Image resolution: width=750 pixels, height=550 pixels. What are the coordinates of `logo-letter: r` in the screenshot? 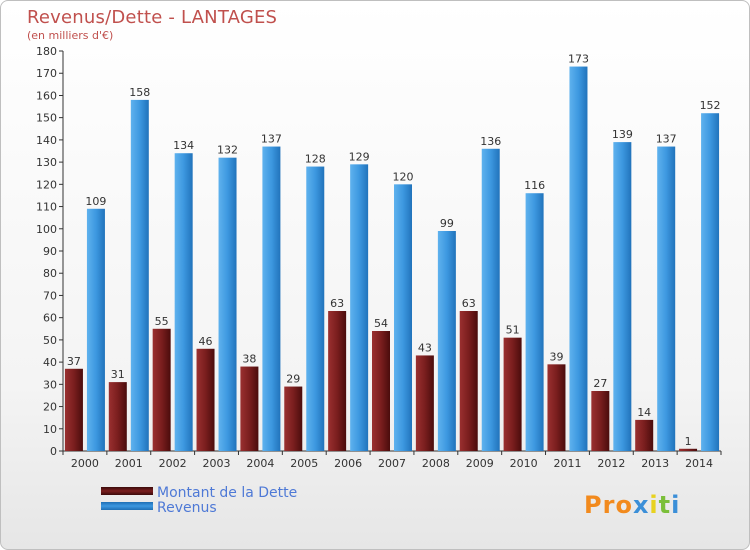 It's located at (609, 505).